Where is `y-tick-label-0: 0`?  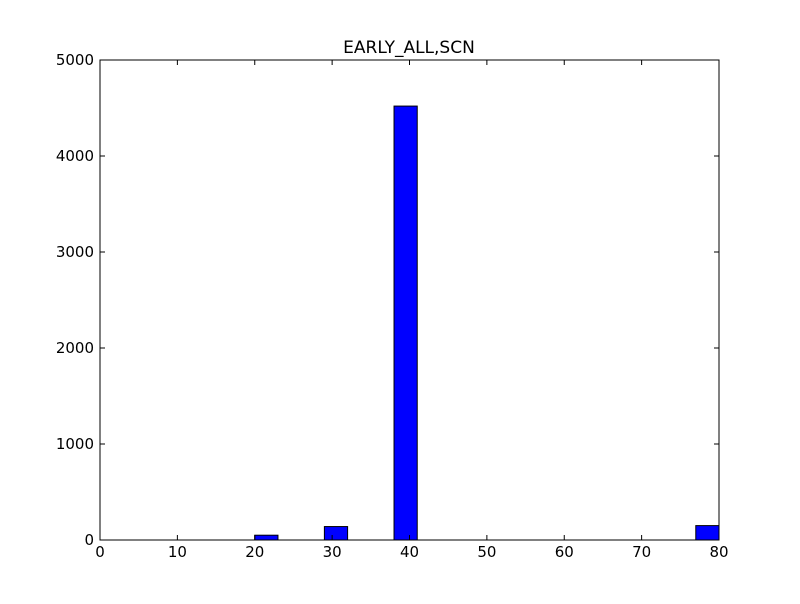 y-tick-label-0: 0 is located at coordinates (89, 540).